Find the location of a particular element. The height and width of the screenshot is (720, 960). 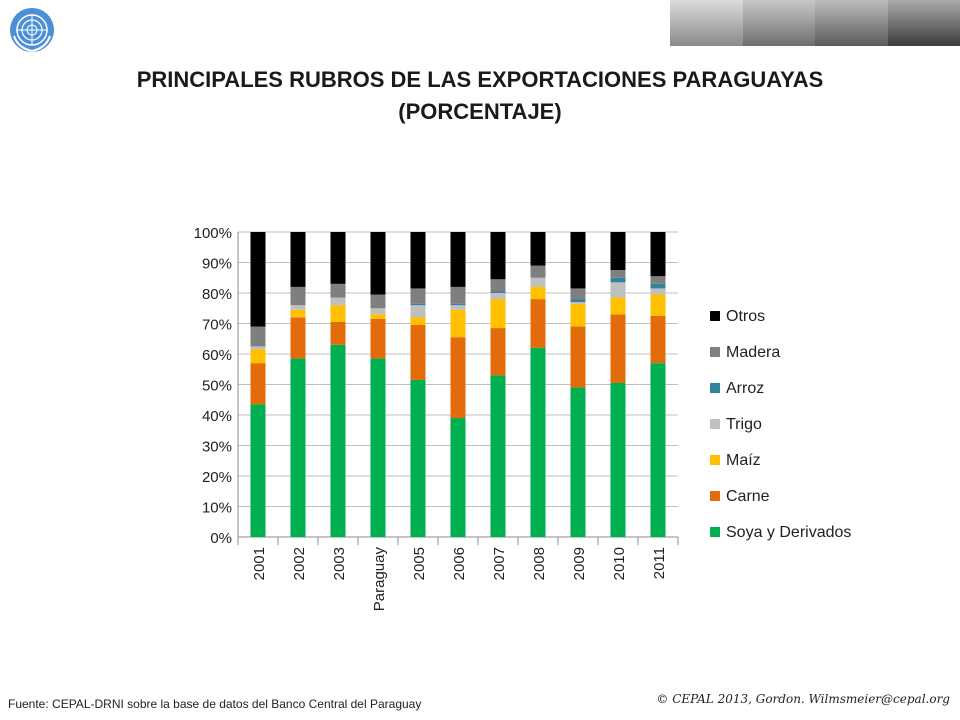

header-port-photos is located at coordinates (815, 23).